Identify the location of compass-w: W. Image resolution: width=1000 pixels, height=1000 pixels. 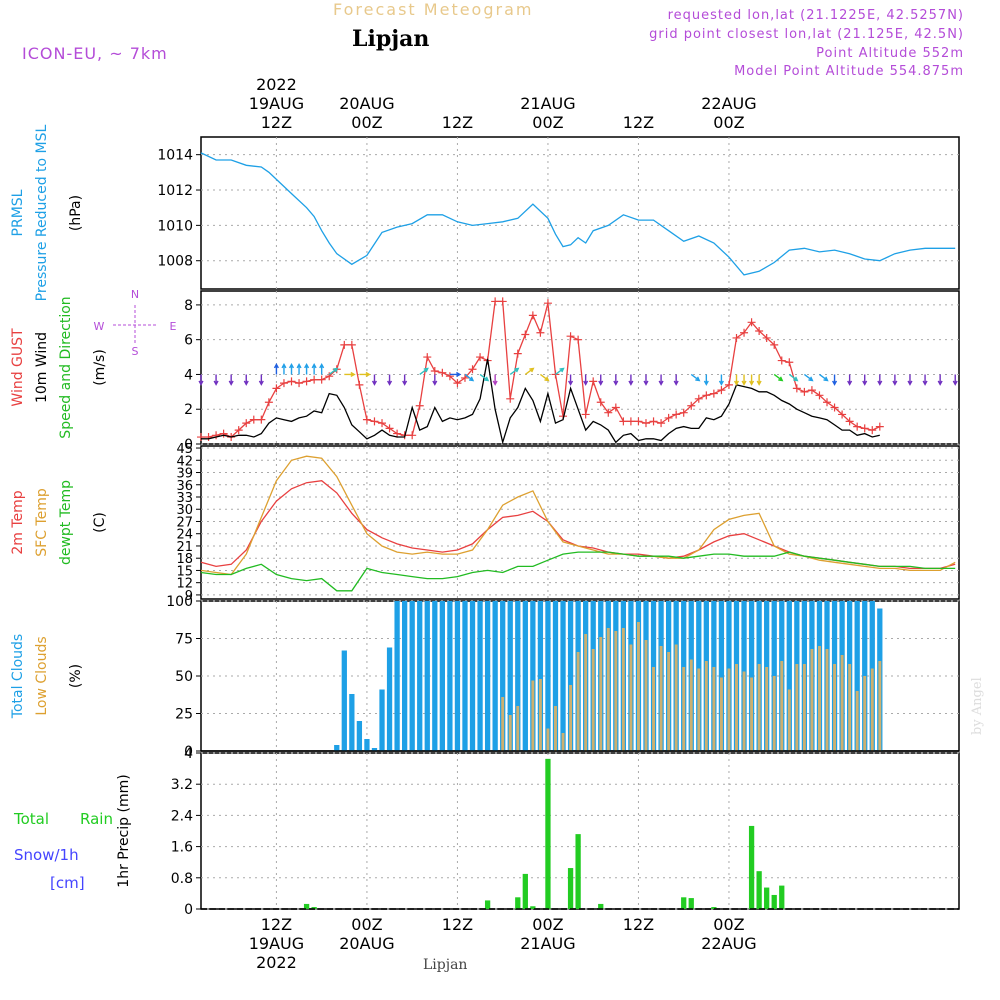
(99, 326).